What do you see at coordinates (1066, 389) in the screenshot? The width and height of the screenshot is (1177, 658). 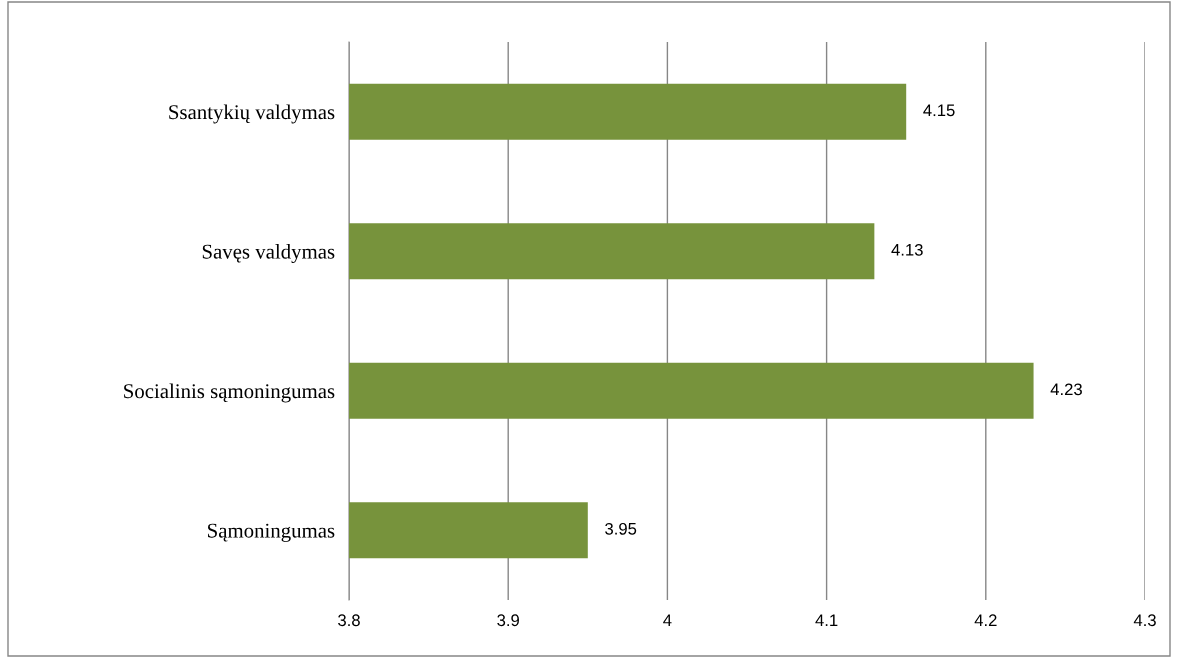 I see `data-label: 4.23` at bounding box center [1066, 389].